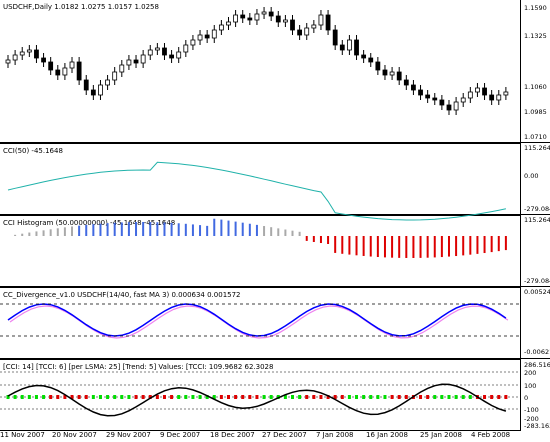 Image resolution: width=550 pixels, height=442 pixels. I want to click on price-scale-1: 1.1590, so click(535, 8).